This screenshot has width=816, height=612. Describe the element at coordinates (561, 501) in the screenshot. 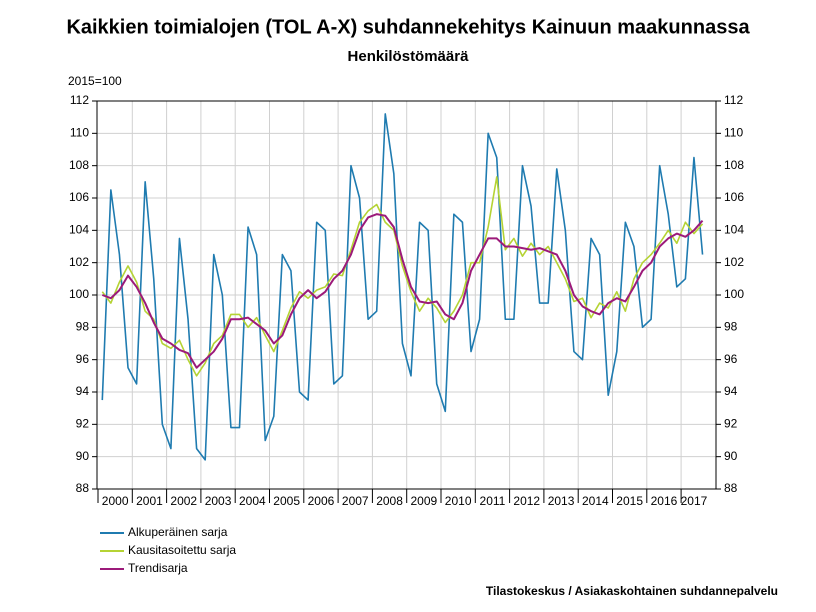

I see `x-tick-label: 2013` at that location.